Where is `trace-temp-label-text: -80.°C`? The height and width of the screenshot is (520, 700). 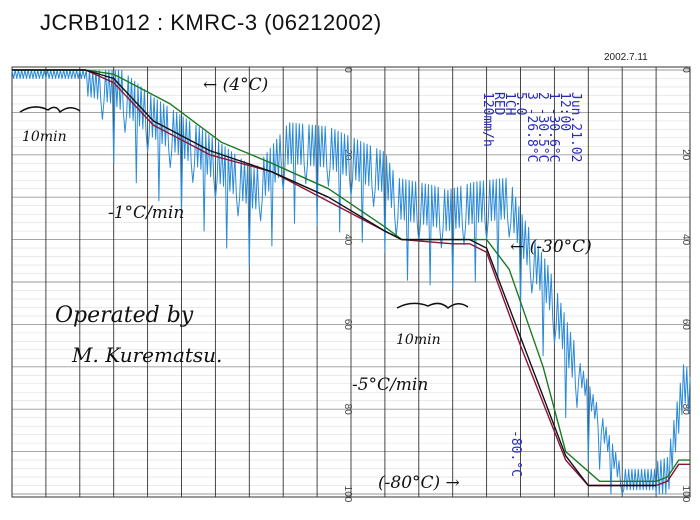
trace-temp-label-text: -80.°C is located at coordinates (515, 453).